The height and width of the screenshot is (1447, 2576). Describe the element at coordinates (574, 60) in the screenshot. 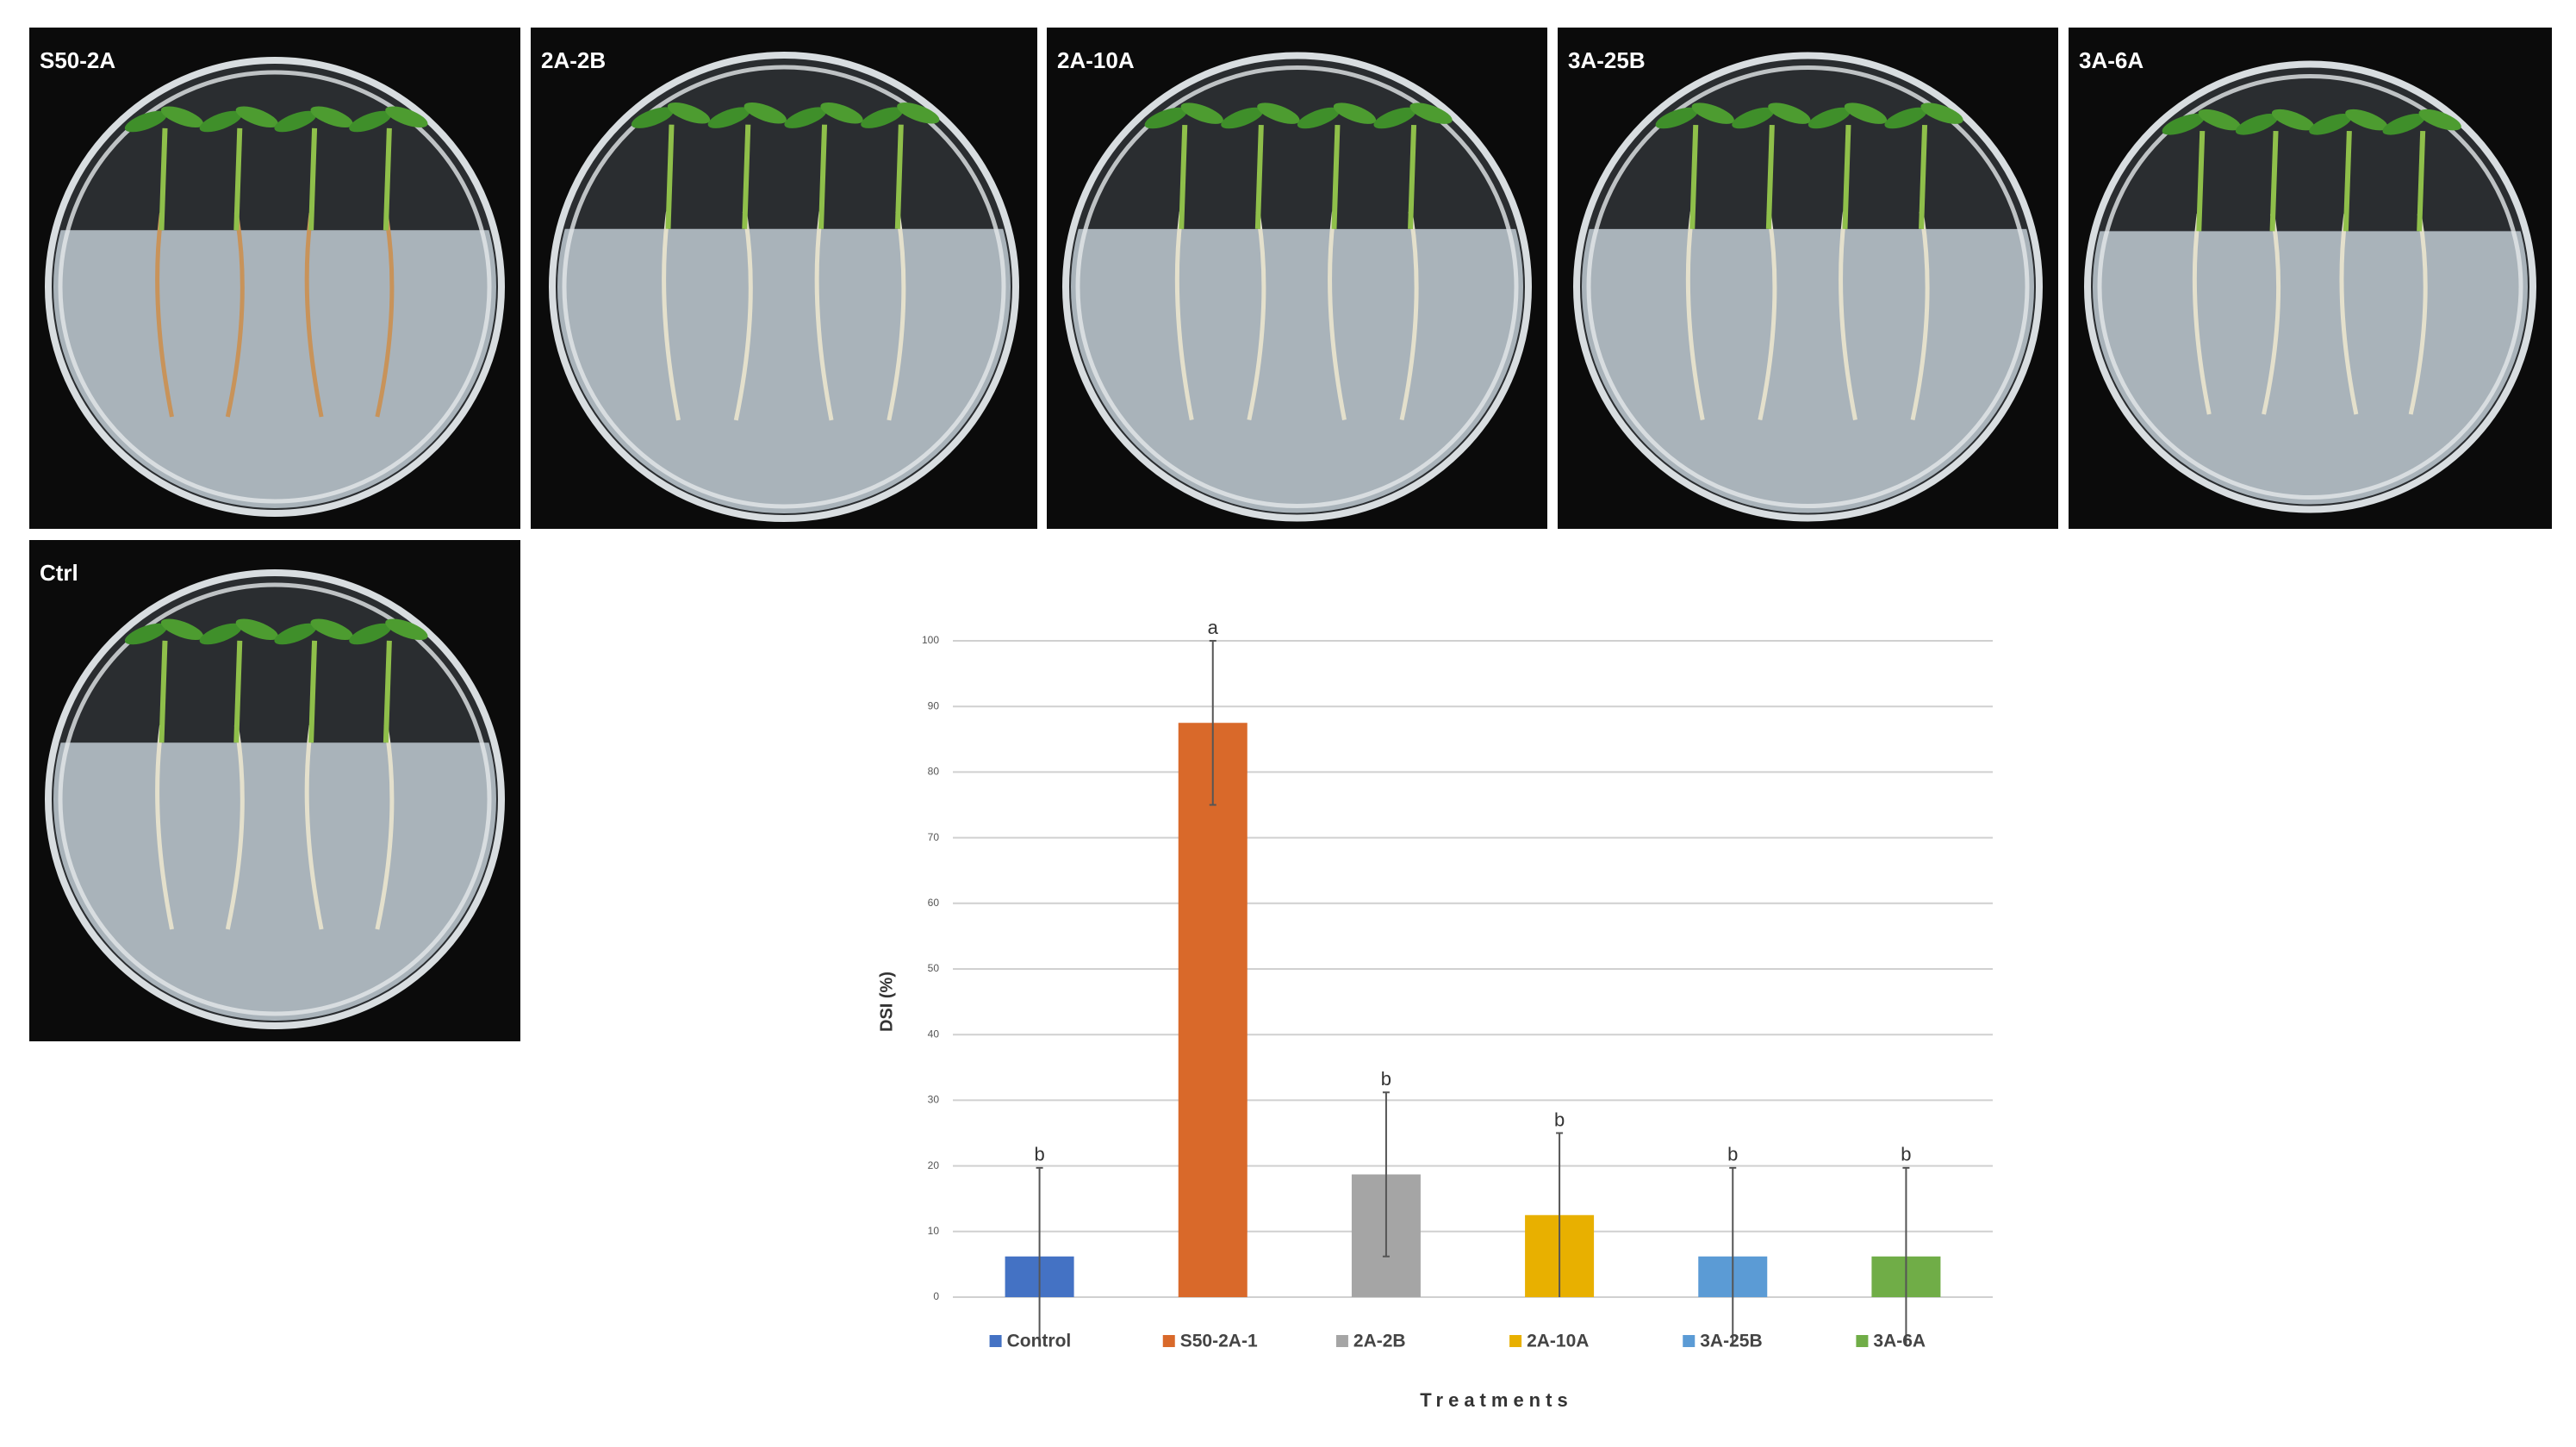

I see `panel-label: 2A-2B` at that location.